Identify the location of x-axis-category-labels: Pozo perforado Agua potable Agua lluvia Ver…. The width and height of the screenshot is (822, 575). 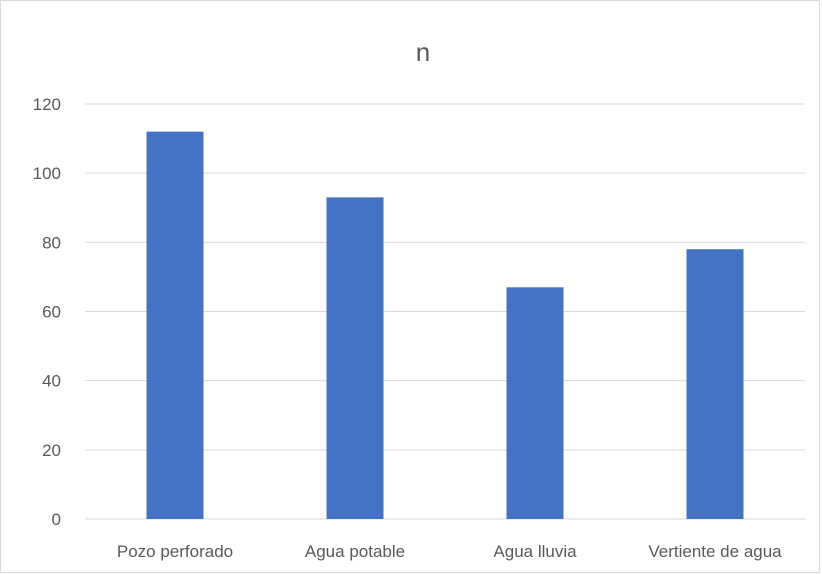
(449, 551).